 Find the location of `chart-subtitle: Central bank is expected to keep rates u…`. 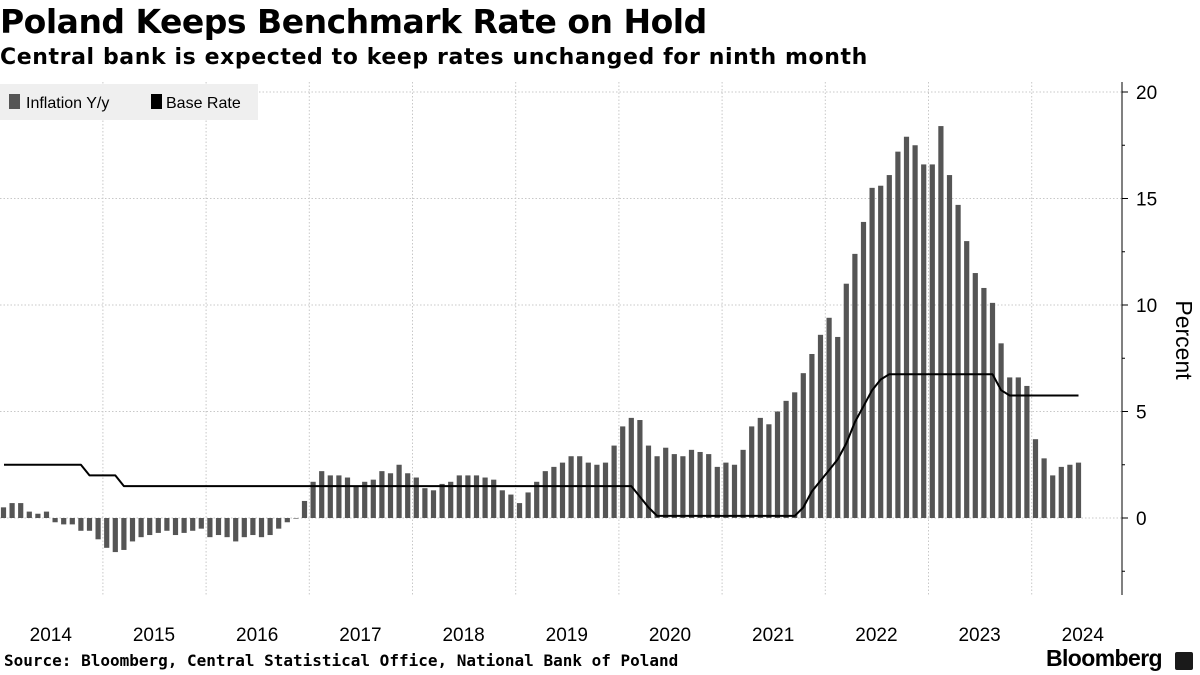

chart-subtitle: Central bank is expected to keep rates u… is located at coordinates (434, 57).